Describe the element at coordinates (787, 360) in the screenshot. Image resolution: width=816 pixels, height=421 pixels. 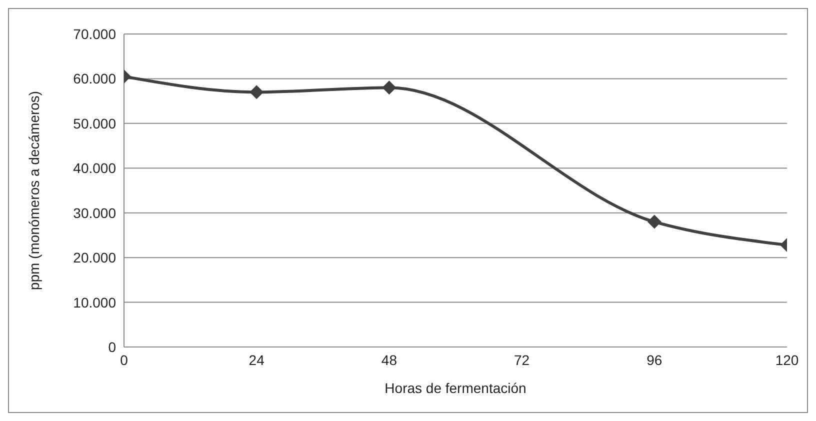
I see `x-tick-label: 120` at that location.